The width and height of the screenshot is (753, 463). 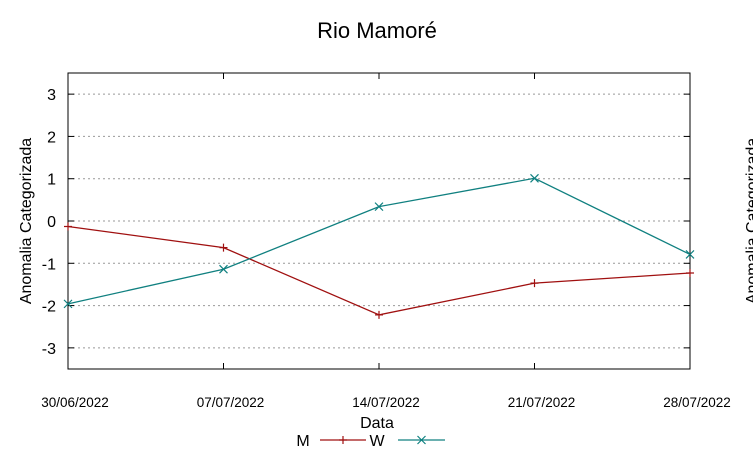 I want to click on x-tick-label: 21/07/2022, so click(x=542, y=402).